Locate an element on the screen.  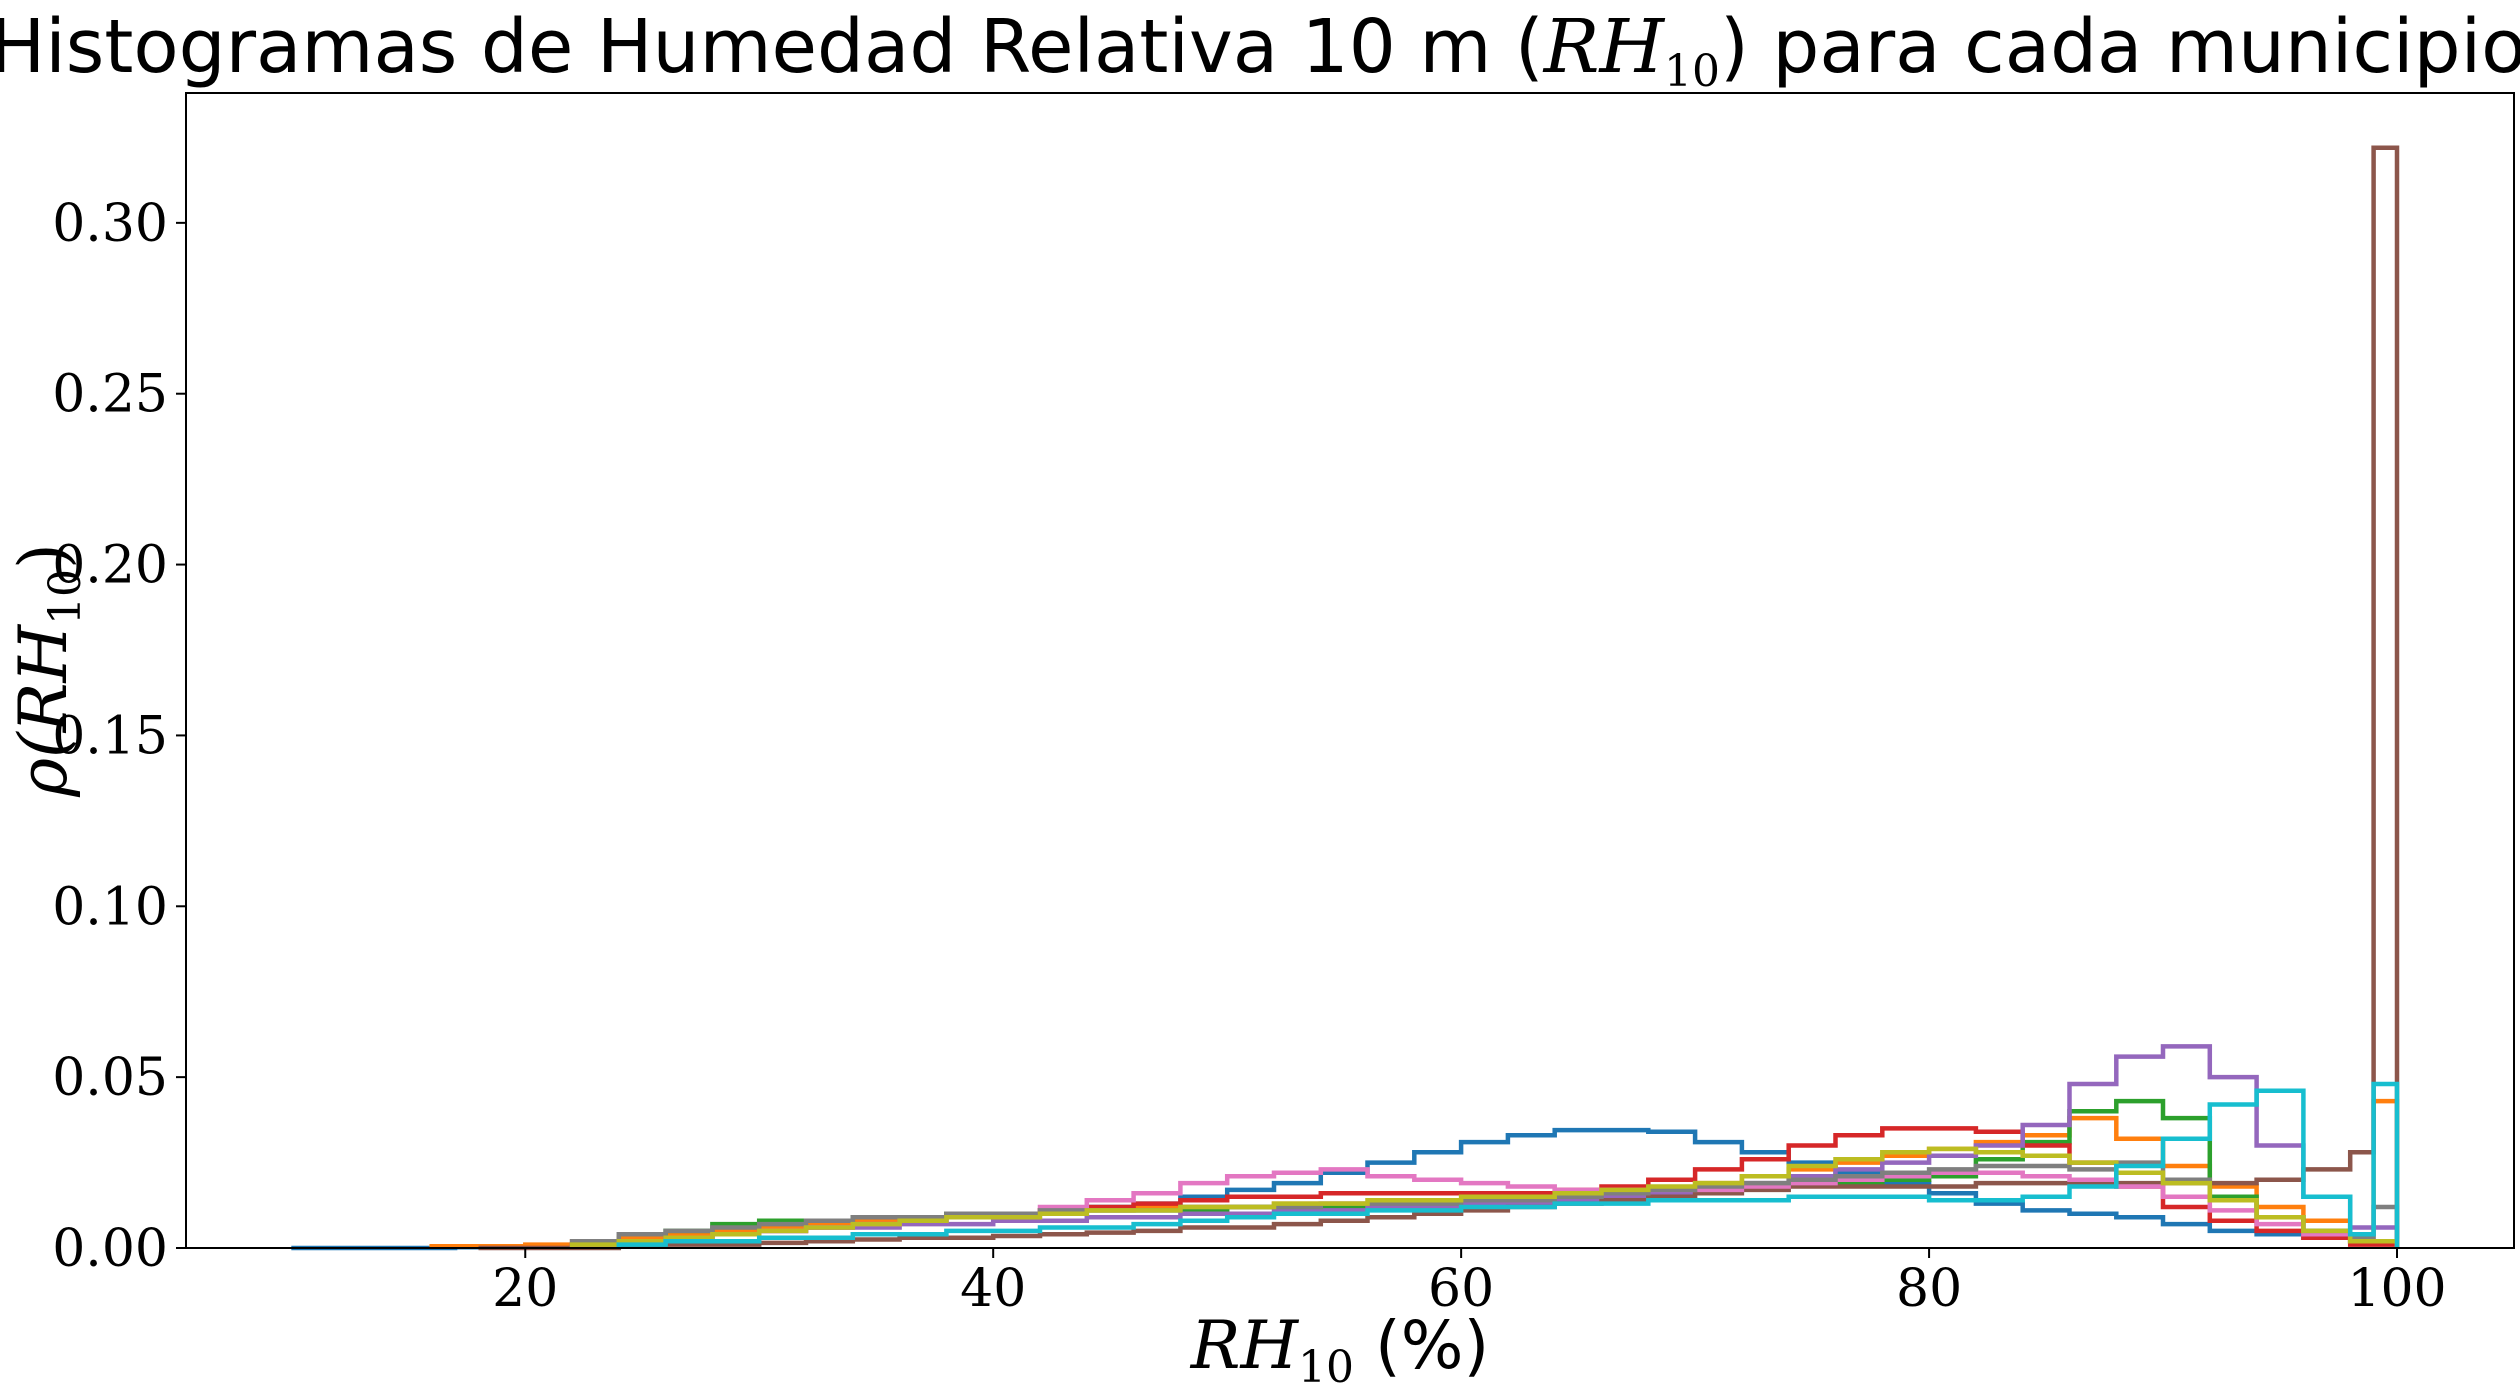
x-axis-label-var: RH is located at coordinates (1245, 1345).